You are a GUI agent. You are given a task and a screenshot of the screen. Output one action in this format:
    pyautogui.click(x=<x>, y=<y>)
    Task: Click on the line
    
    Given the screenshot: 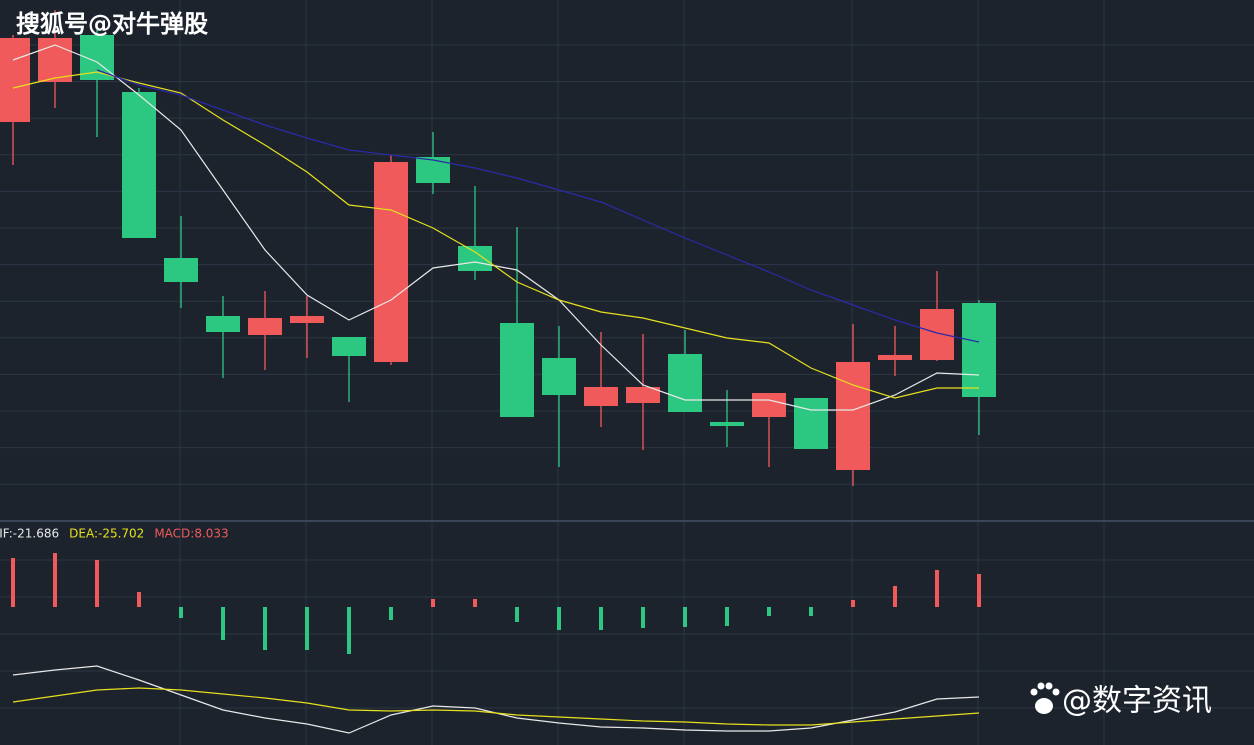 What is the action you would take?
    pyautogui.click(x=496, y=706)
    